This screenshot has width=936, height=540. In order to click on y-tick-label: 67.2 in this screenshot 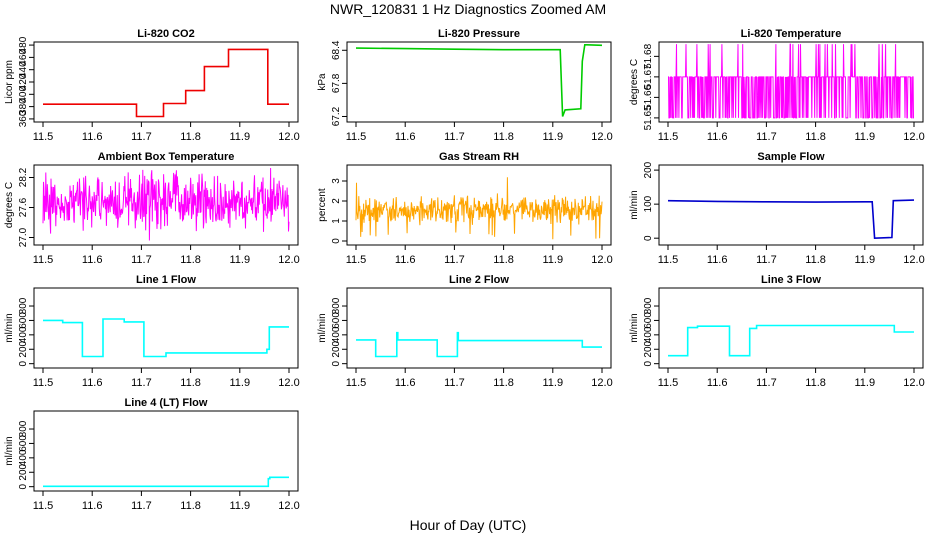, I will do `click(336, 116)`.